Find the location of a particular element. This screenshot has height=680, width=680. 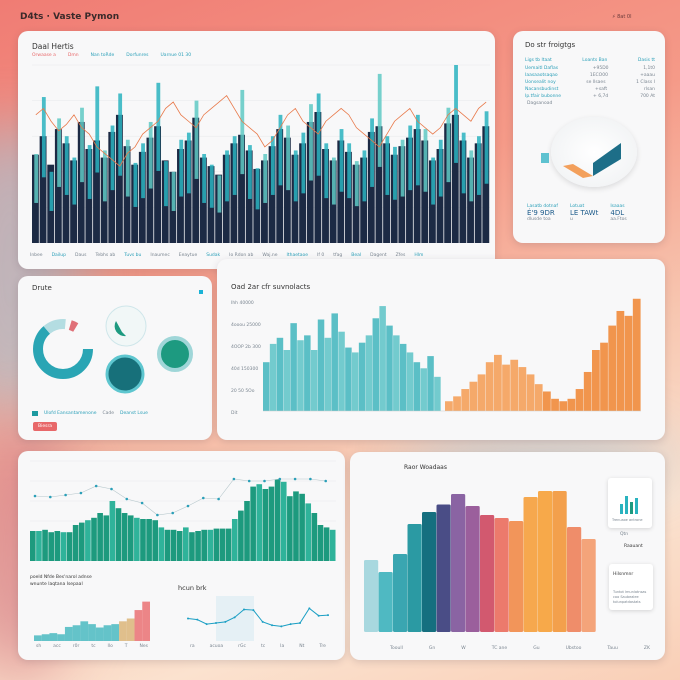

highlight-band is located at coordinates (235, 618).